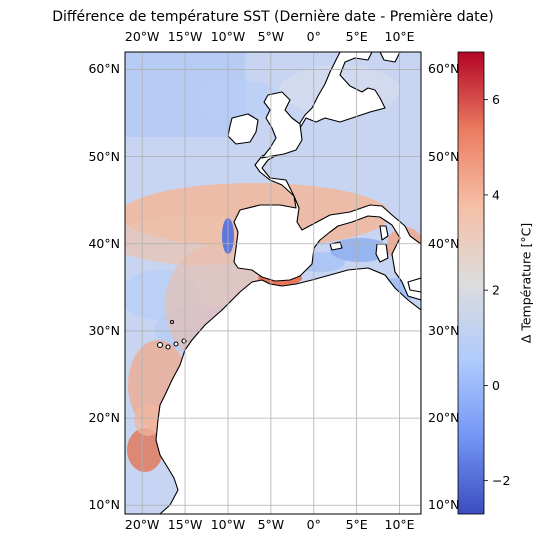  I want to click on lat-tick-label-right: 40°N, so click(444, 243).